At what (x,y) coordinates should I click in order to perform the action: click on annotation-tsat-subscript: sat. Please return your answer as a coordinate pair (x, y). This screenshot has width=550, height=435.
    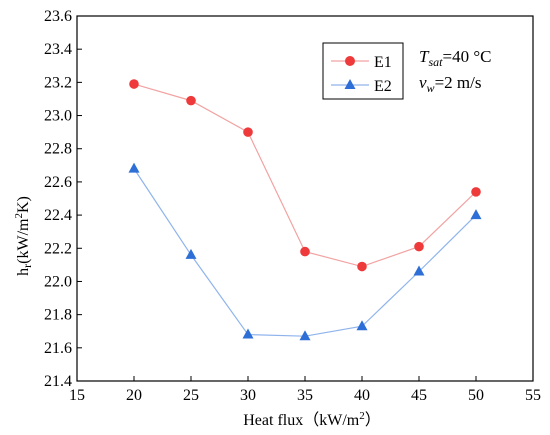
    Looking at the image, I should click on (435, 62).